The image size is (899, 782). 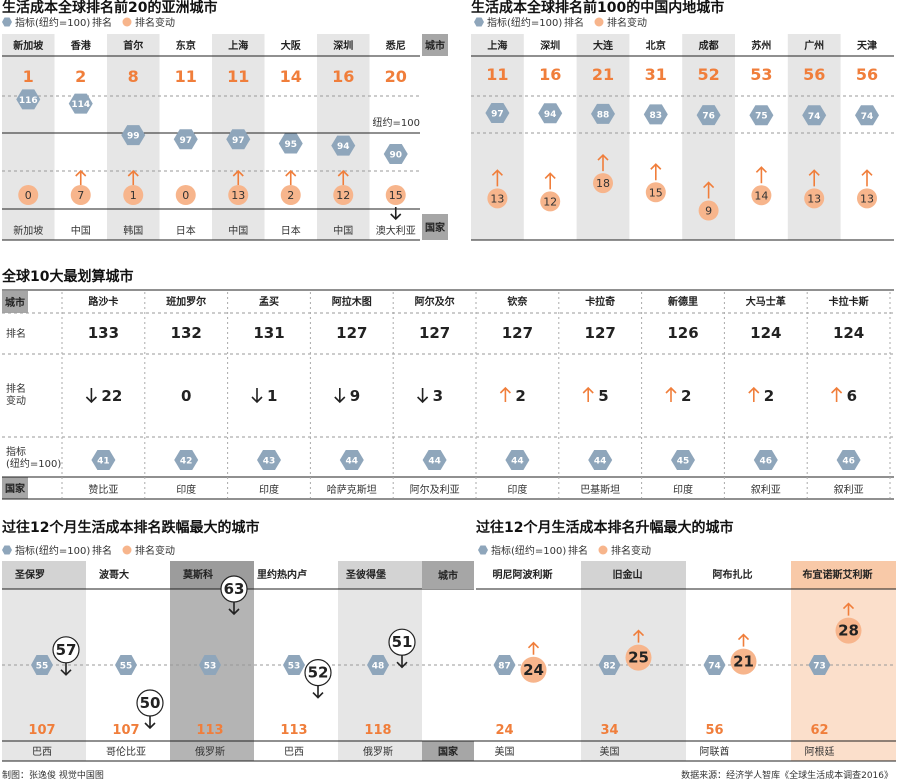 I want to click on asia-country-label: 中国, so click(x=81, y=230).